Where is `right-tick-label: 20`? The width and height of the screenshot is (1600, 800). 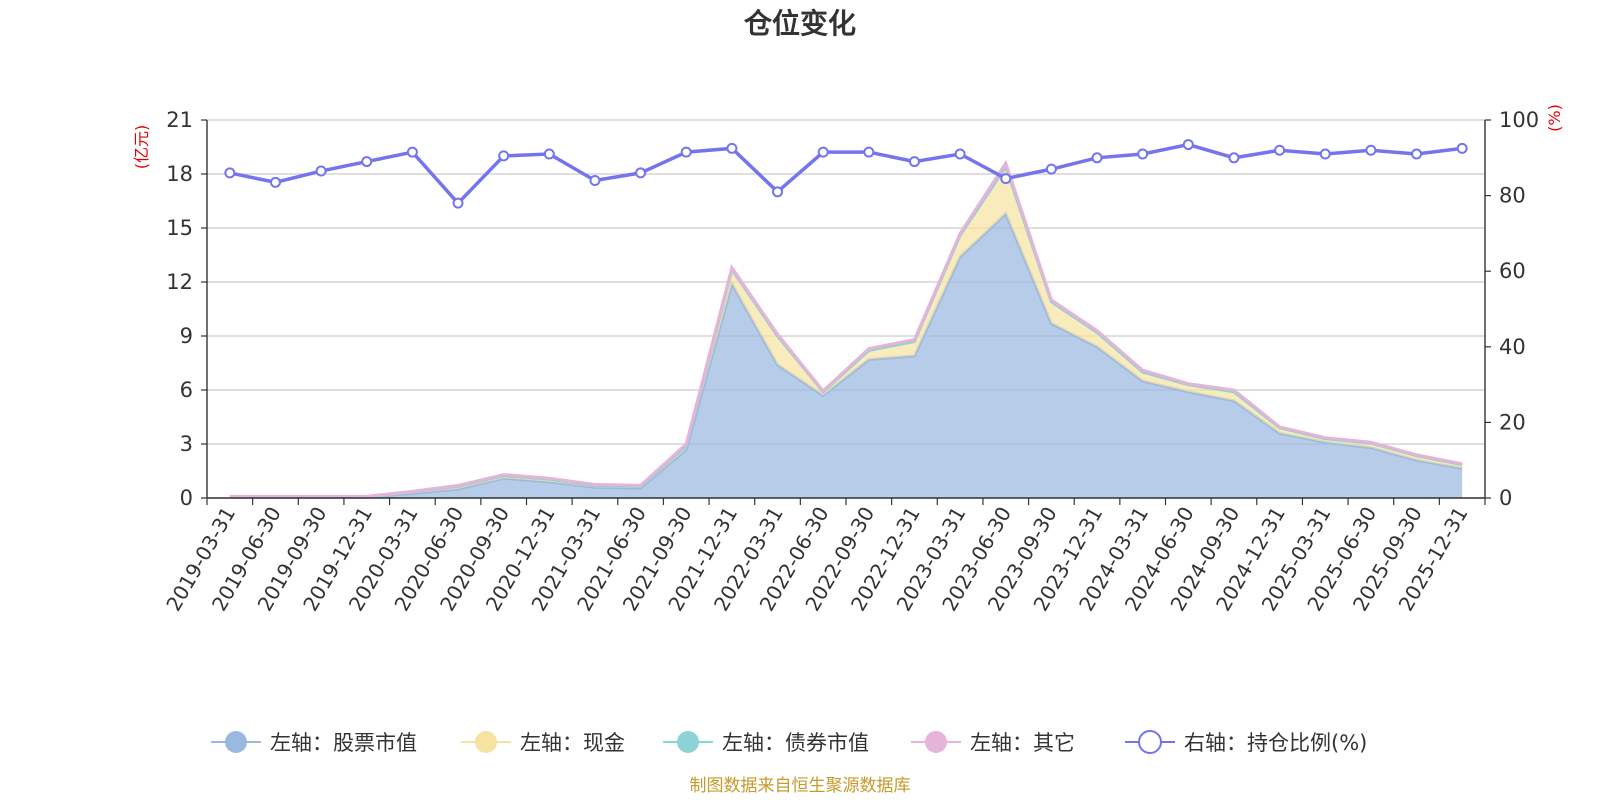 right-tick-label: 20 is located at coordinates (1512, 422).